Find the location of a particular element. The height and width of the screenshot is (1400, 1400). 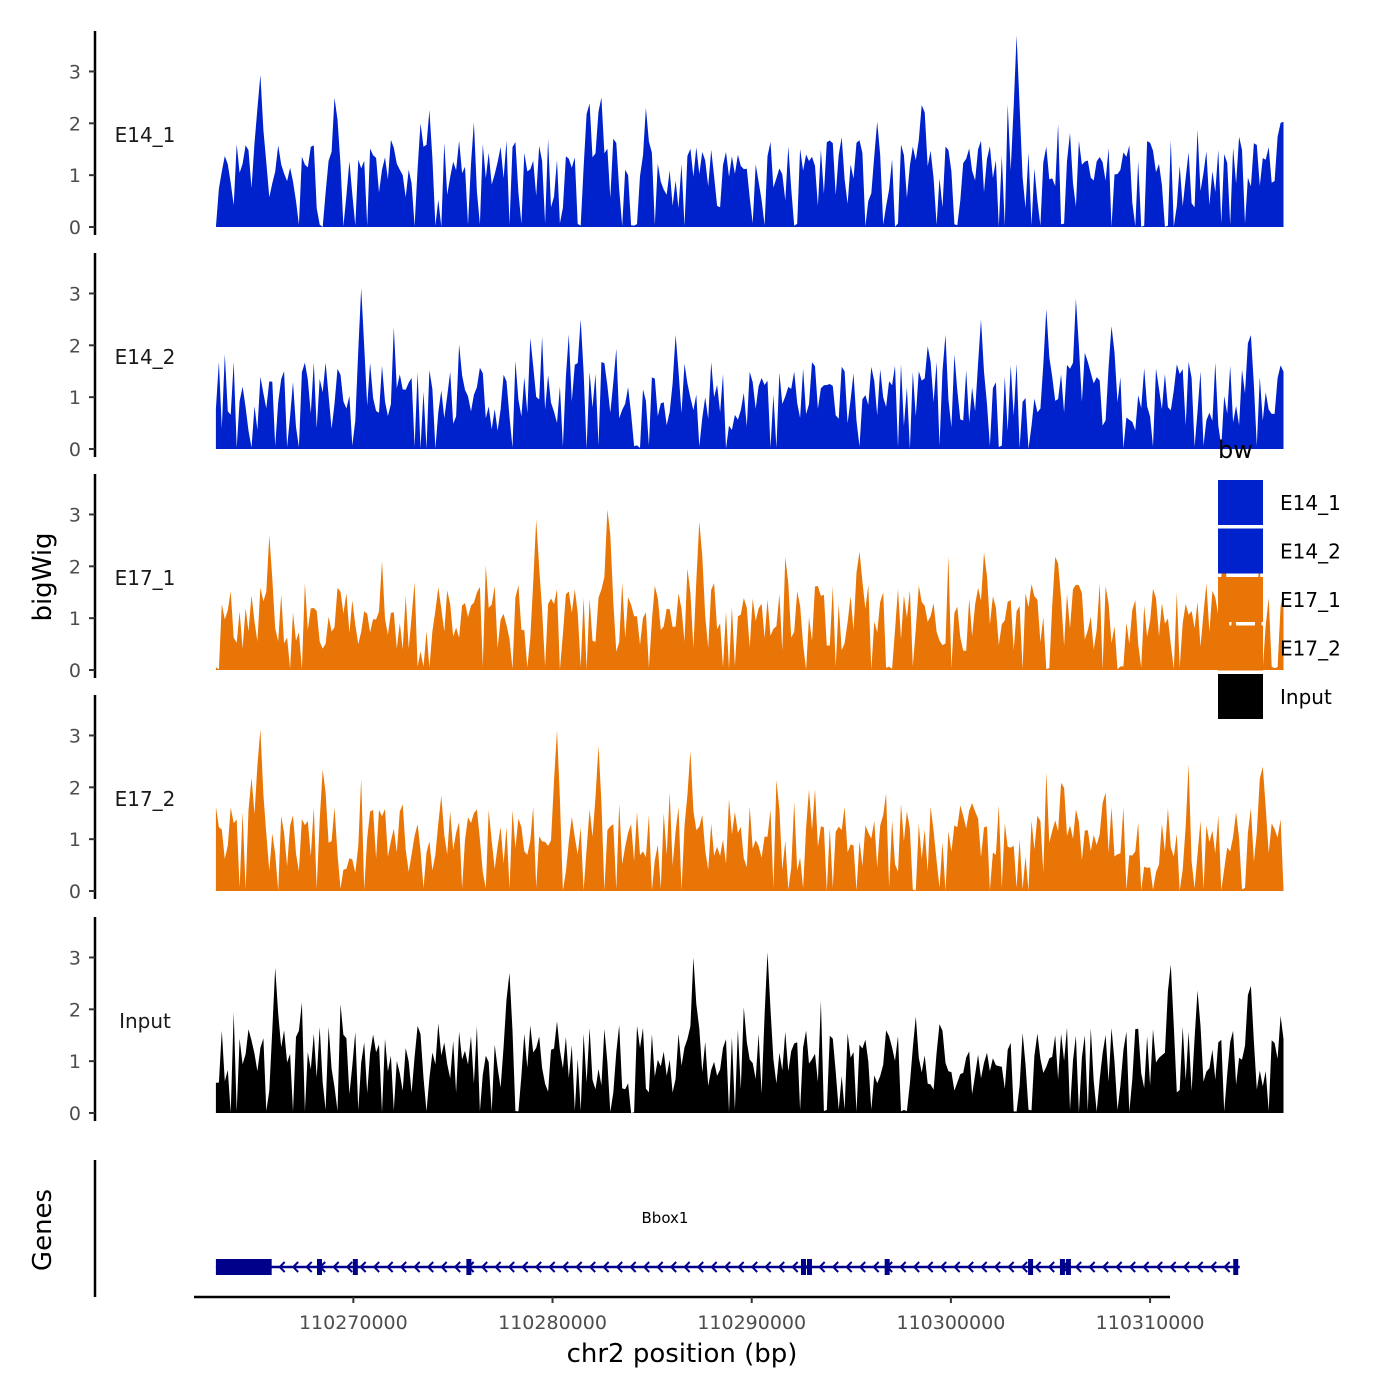

x-tick-label: 110300000 is located at coordinates (950, 1323).